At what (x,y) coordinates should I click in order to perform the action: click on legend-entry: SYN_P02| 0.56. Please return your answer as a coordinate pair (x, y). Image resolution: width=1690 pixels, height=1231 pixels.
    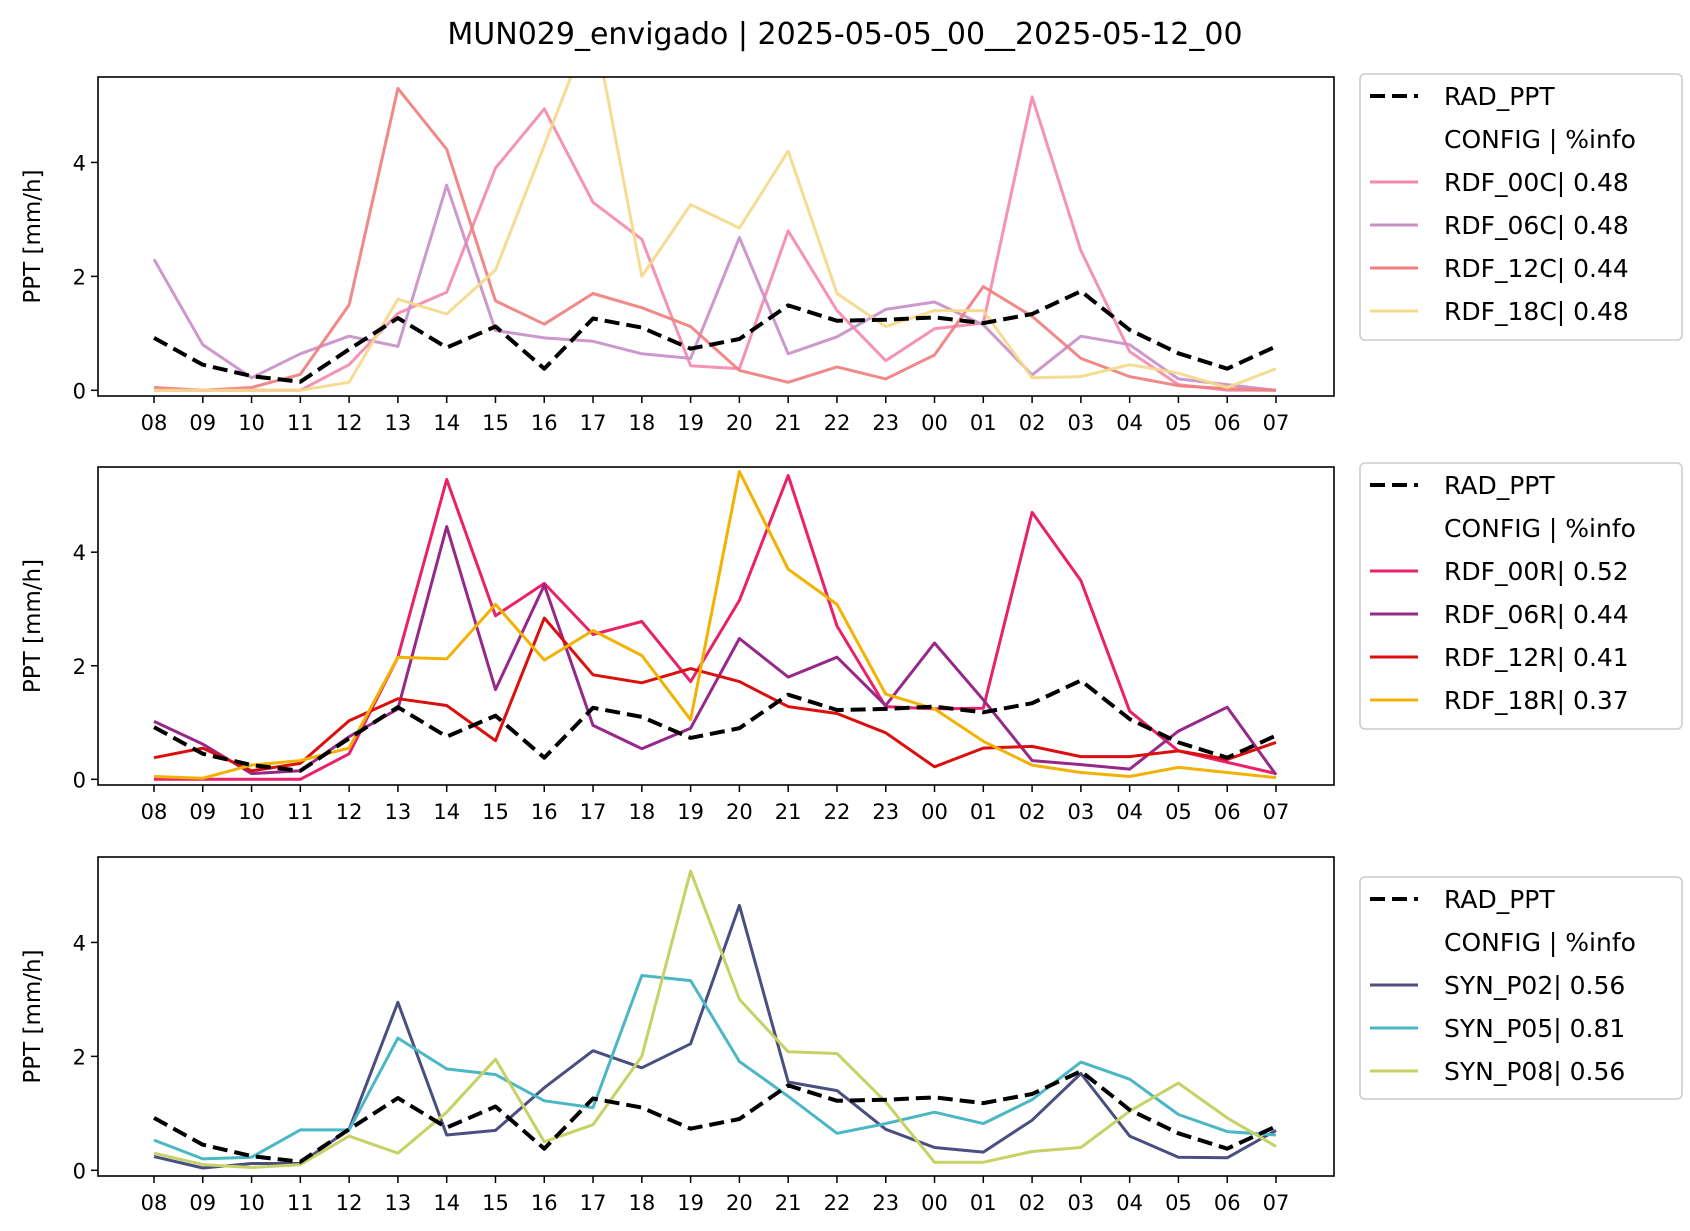
    Looking at the image, I should click on (1534, 985).